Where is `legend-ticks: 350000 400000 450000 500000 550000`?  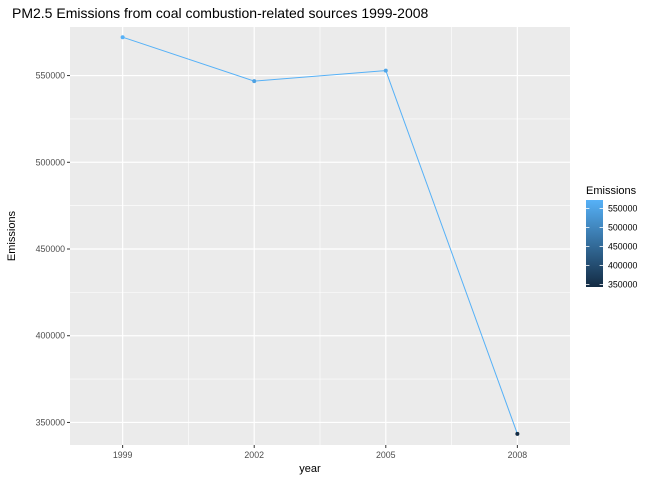
legend-ticks: 350000 400000 450000 500000 550000 is located at coordinates (611, 246).